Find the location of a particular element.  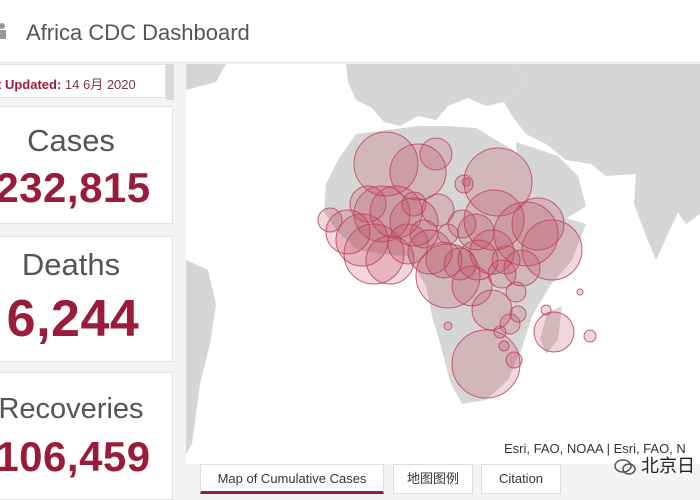

last-updated-label: t Updated: is located at coordinates (31, 84).